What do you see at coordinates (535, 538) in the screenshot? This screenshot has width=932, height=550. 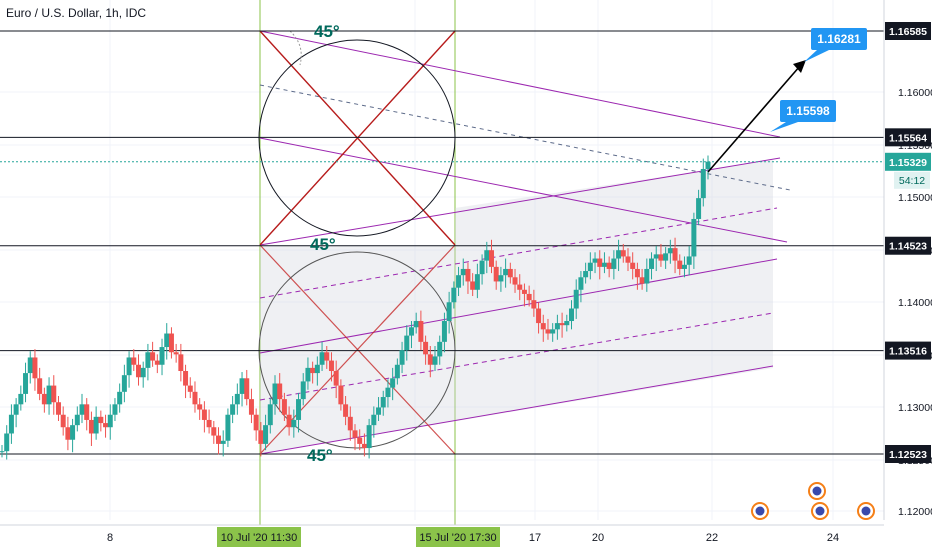 I see `time-axis-tick: 17` at bounding box center [535, 538].